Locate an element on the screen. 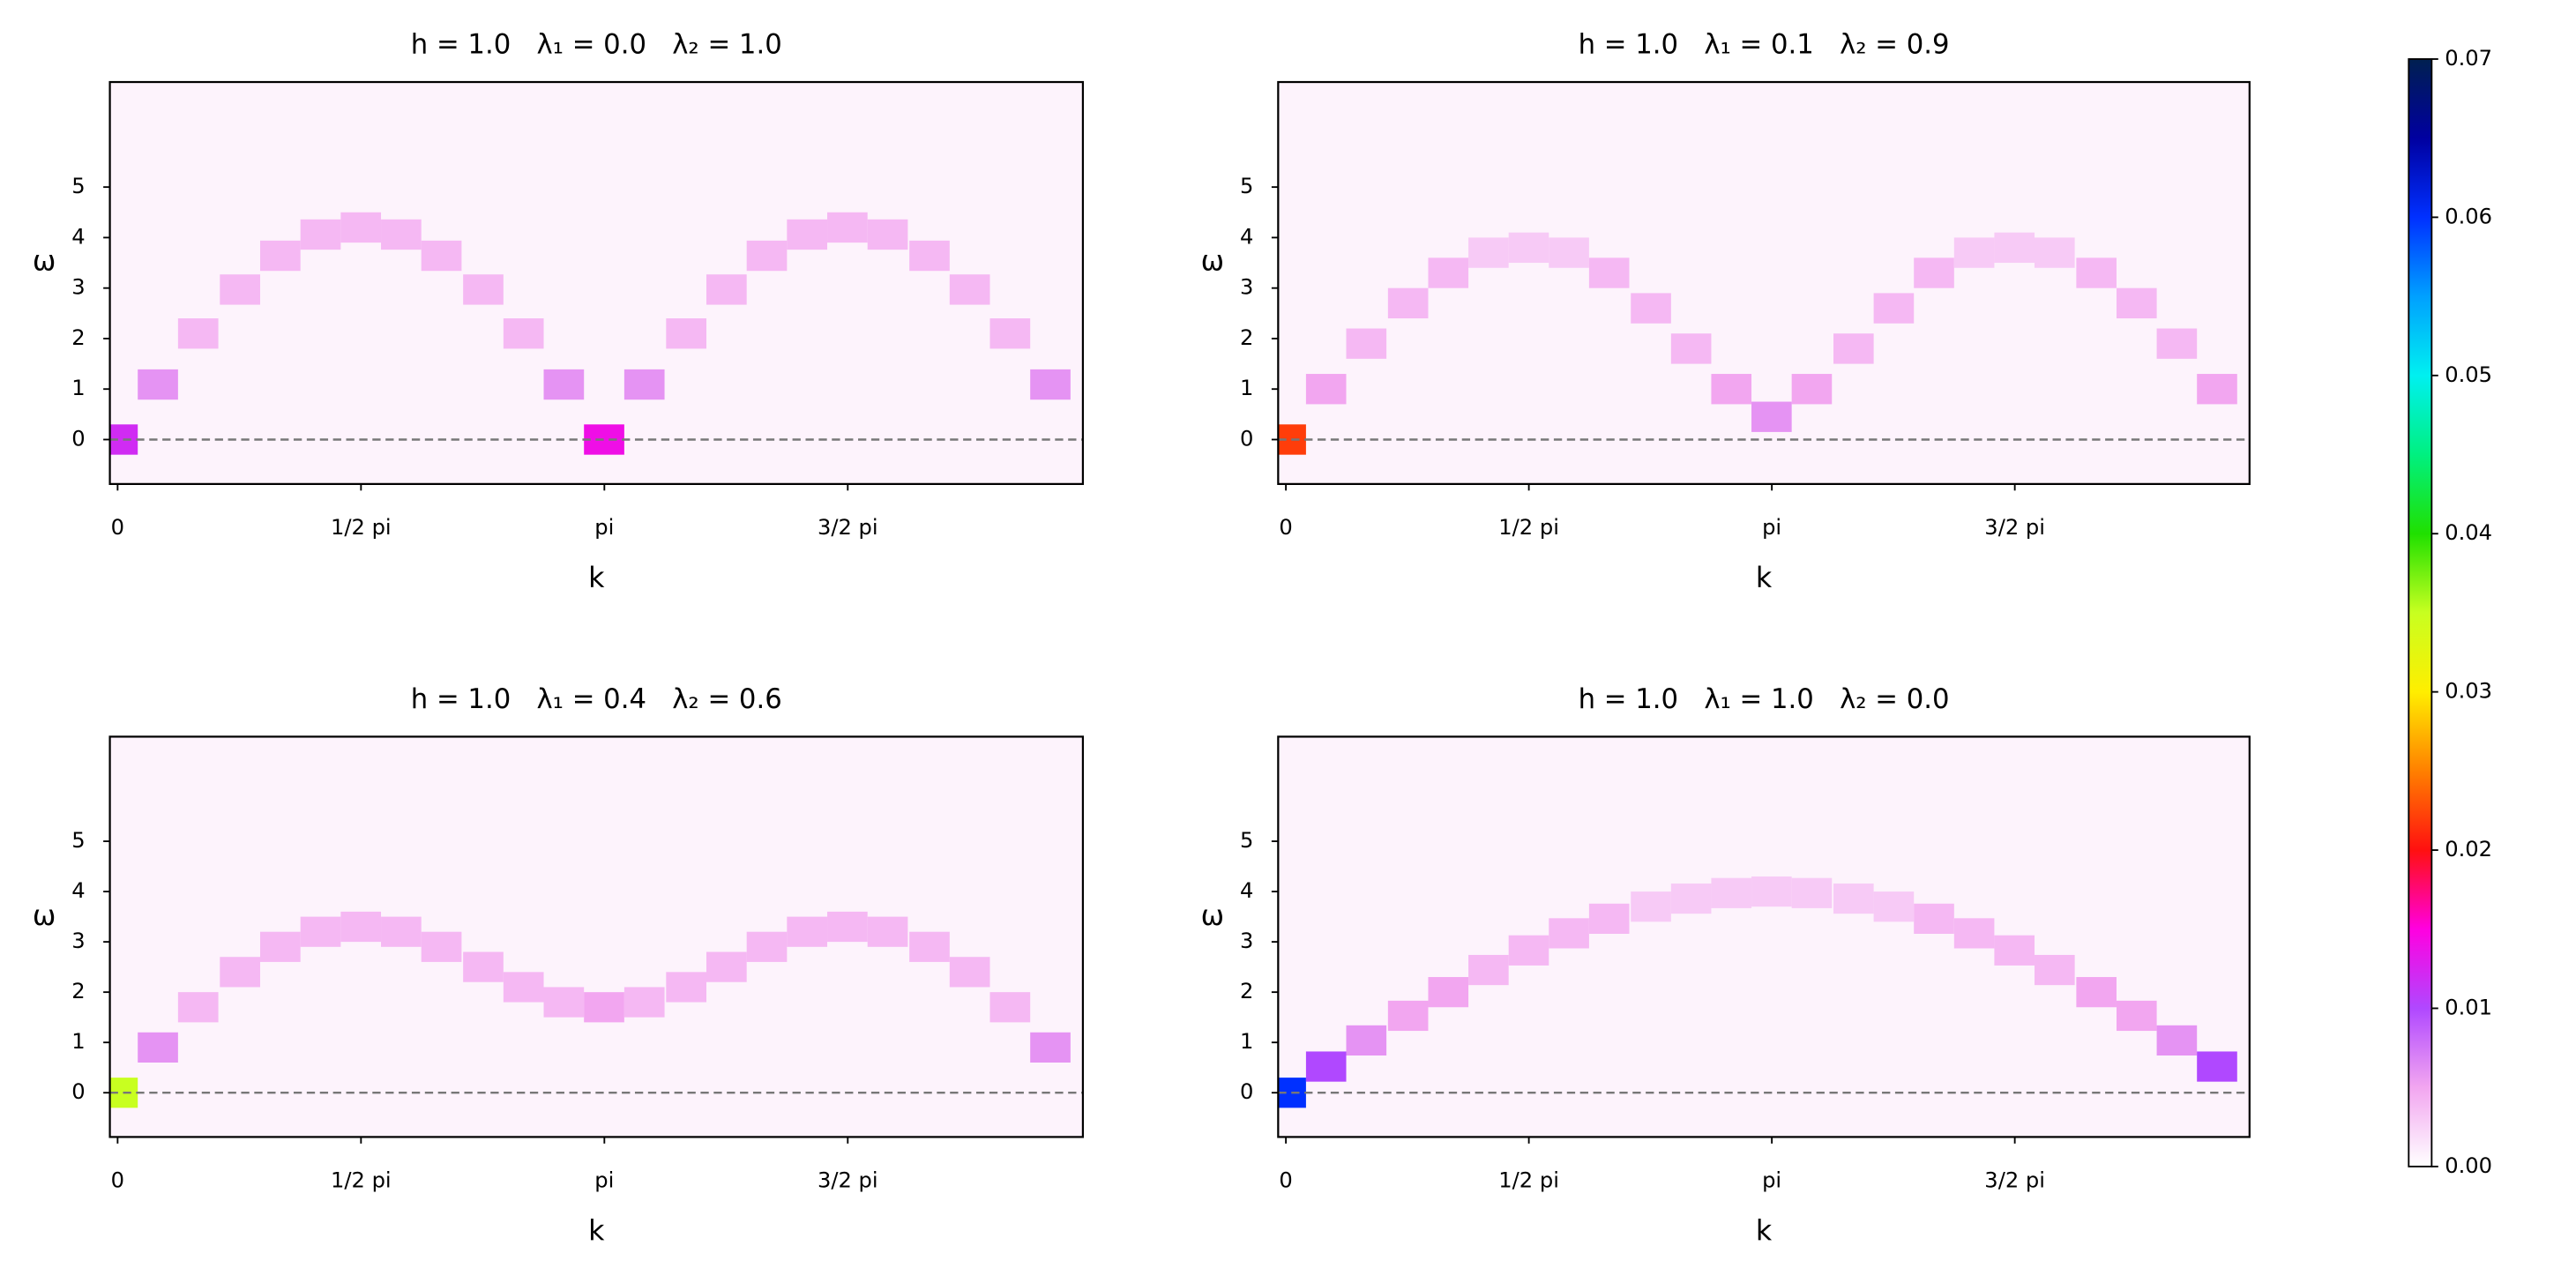  colorbar-tick-label: 0.05 is located at coordinates (2468, 374).